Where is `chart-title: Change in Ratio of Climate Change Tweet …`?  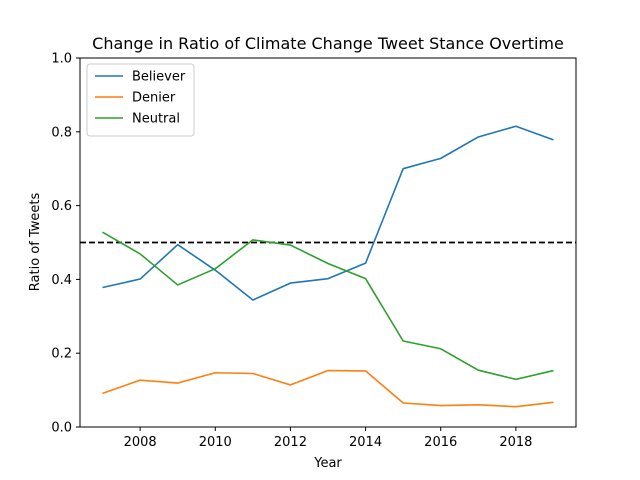
chart-title: Change in Ratio of Climate Change Tweet … is located at coordinates (328, 43).